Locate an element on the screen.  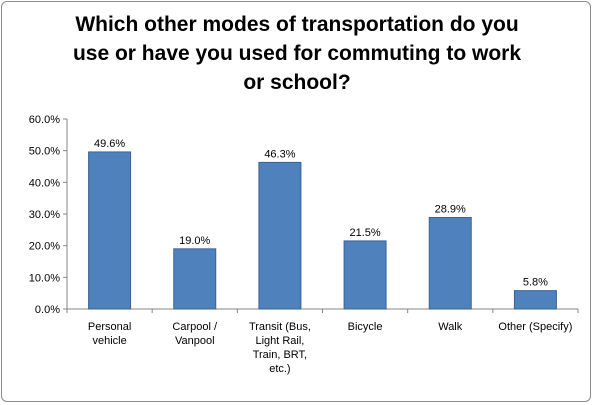
y-tick-label: 10.0% is located at coordinates (44, 278).